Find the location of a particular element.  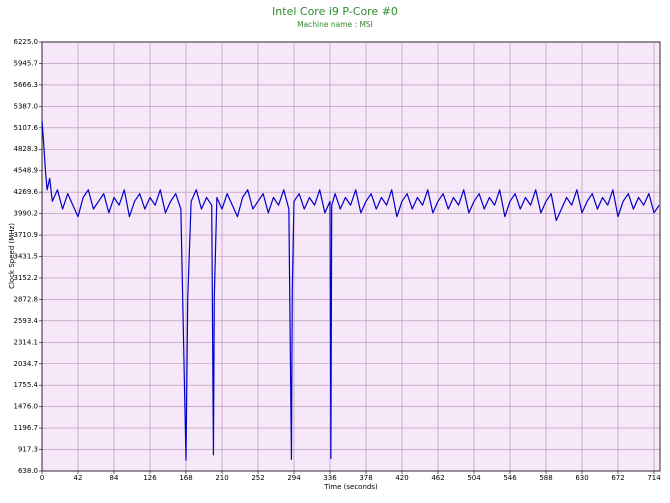

y-tick-label: 917.3 is located at coordinates (28, 450).